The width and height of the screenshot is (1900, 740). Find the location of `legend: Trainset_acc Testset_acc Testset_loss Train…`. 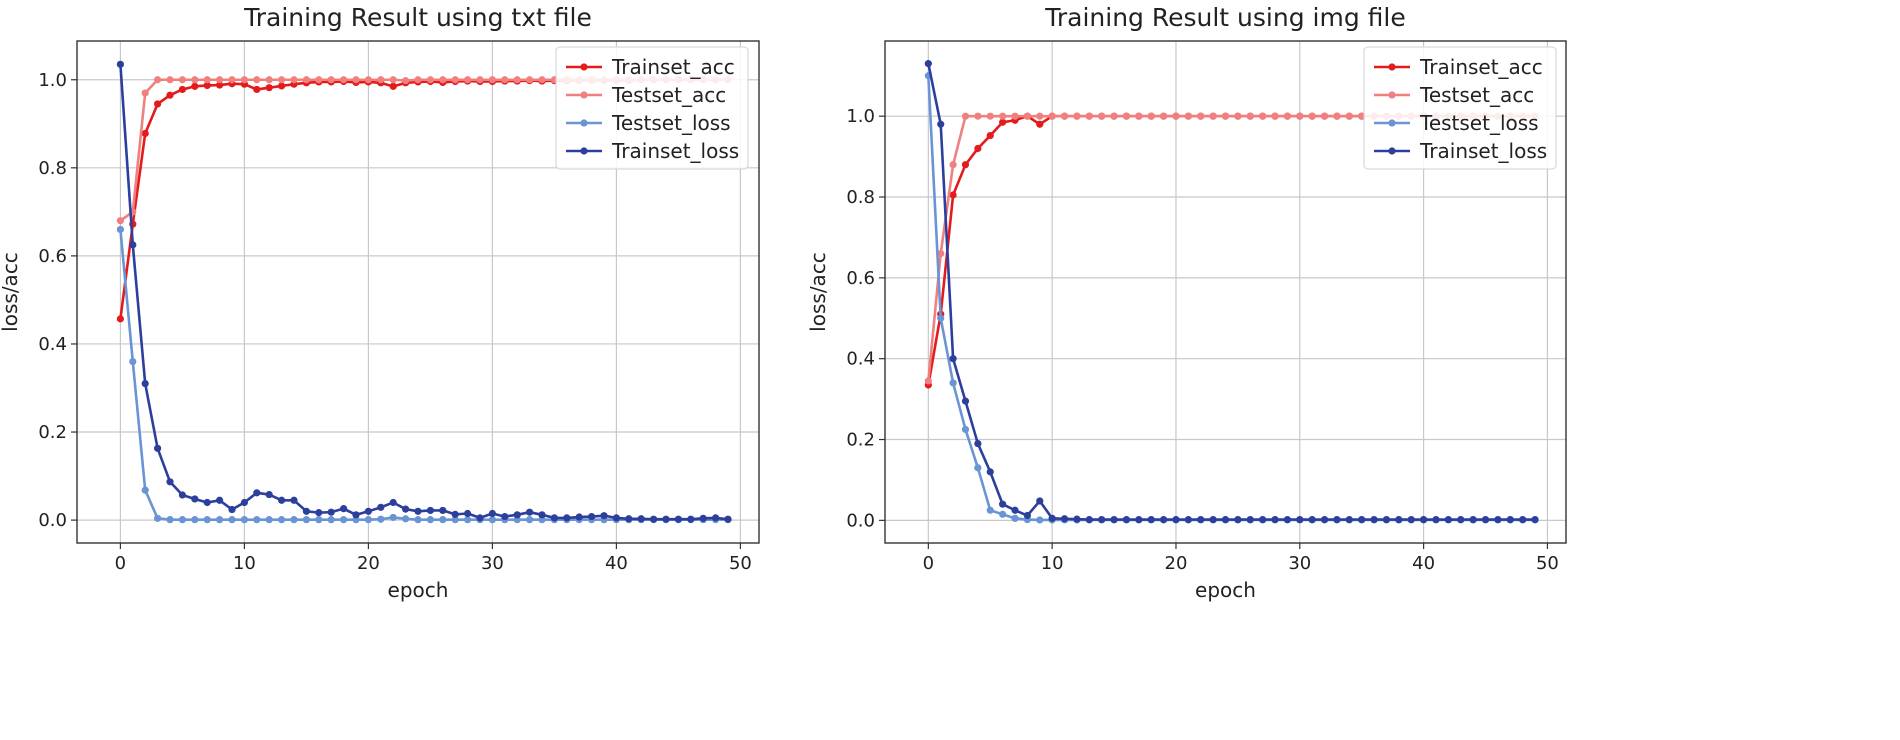

legend: Trainset_acc Testset_acc Testset_loss Train… is located at coordinates (1460, 108).